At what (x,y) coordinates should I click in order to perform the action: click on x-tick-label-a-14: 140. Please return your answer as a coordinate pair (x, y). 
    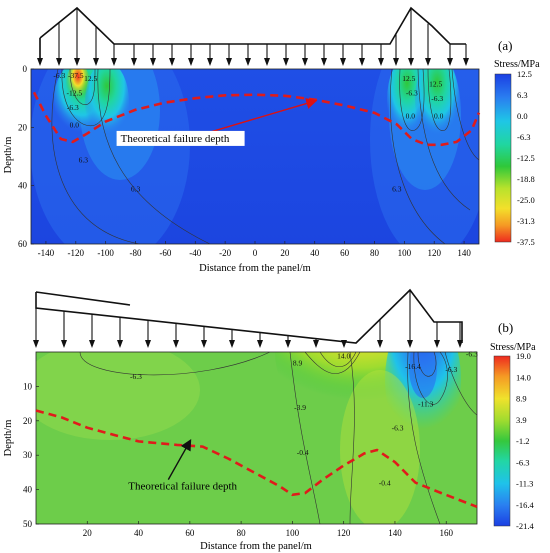
    Looking at the image, I should click on (464, 253).